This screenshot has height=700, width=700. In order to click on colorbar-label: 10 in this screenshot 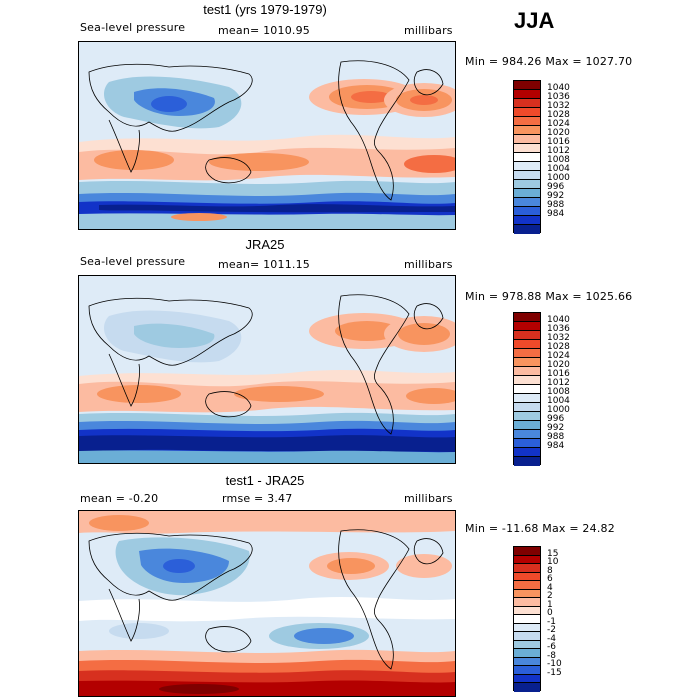, I will do `click(553, 562)`.